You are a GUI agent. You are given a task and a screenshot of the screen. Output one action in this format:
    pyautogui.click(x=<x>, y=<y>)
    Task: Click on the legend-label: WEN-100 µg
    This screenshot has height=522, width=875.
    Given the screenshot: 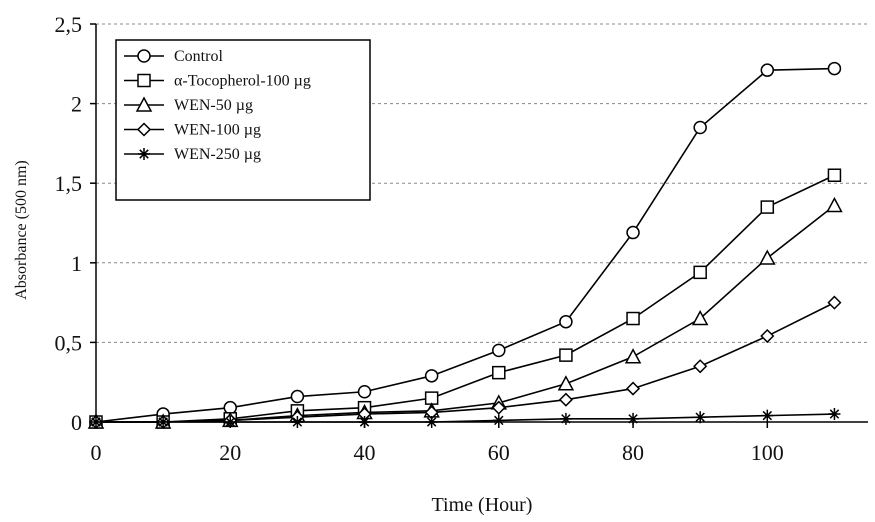 What is the action you would take?
    pyautogui.click(x=217, y=130)
    